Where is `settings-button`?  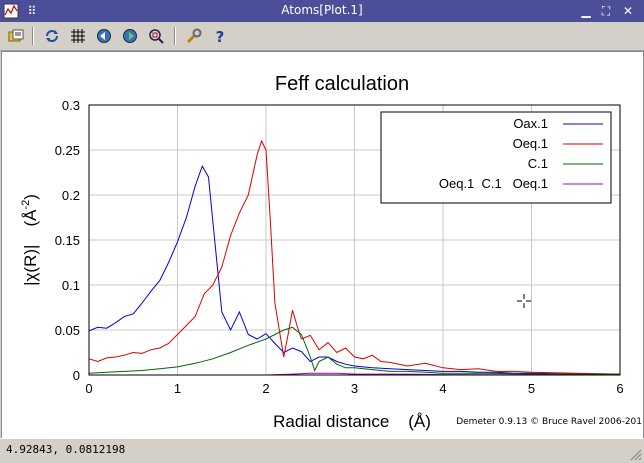
settings-button is located at coordinates (194, 36).